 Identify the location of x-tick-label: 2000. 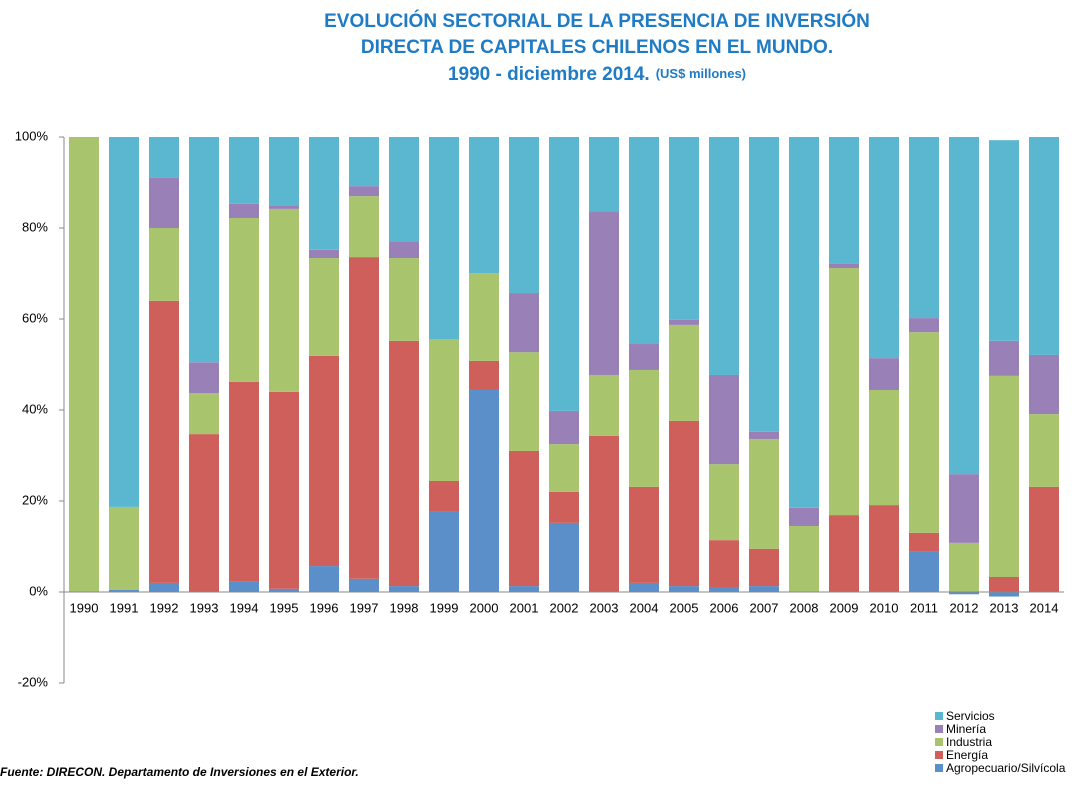
(484, 607).